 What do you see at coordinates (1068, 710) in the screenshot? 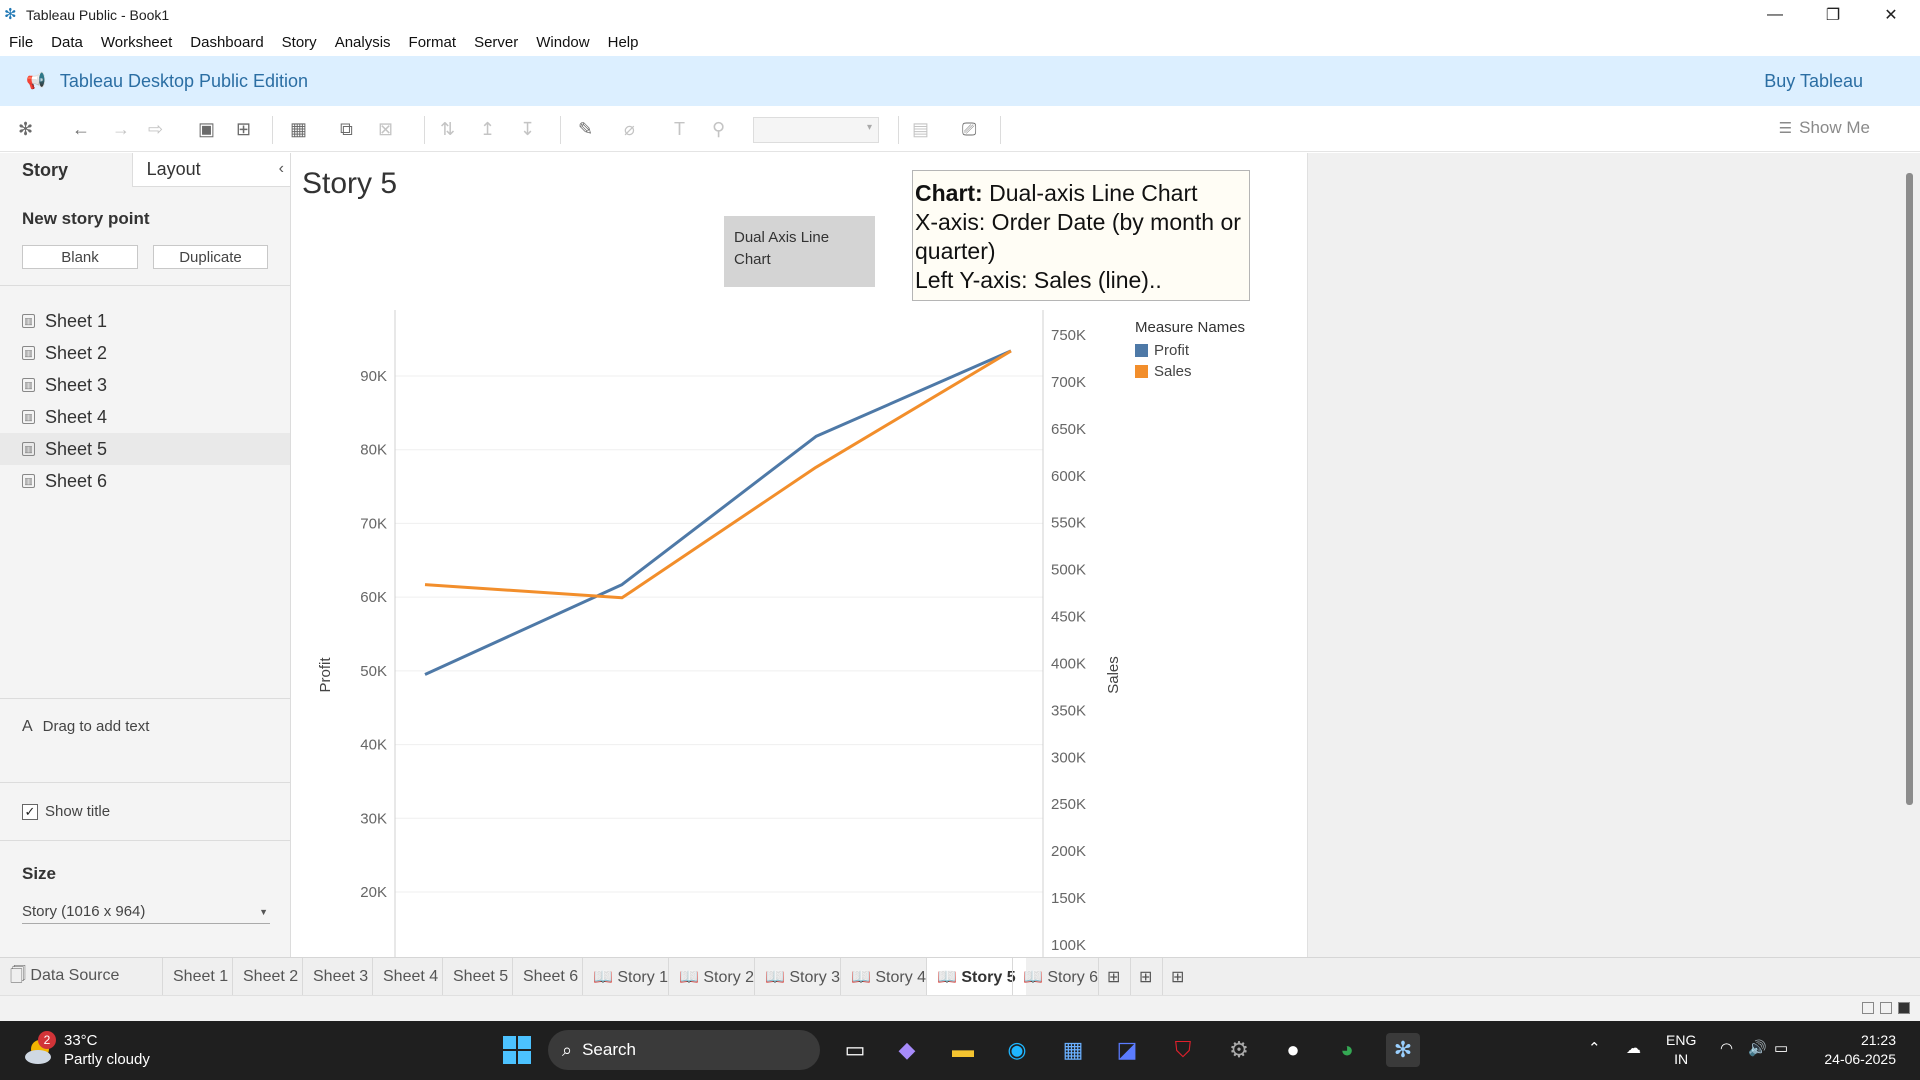
I see `right-tick-label: 350K` at bounding box center [1068, 710].